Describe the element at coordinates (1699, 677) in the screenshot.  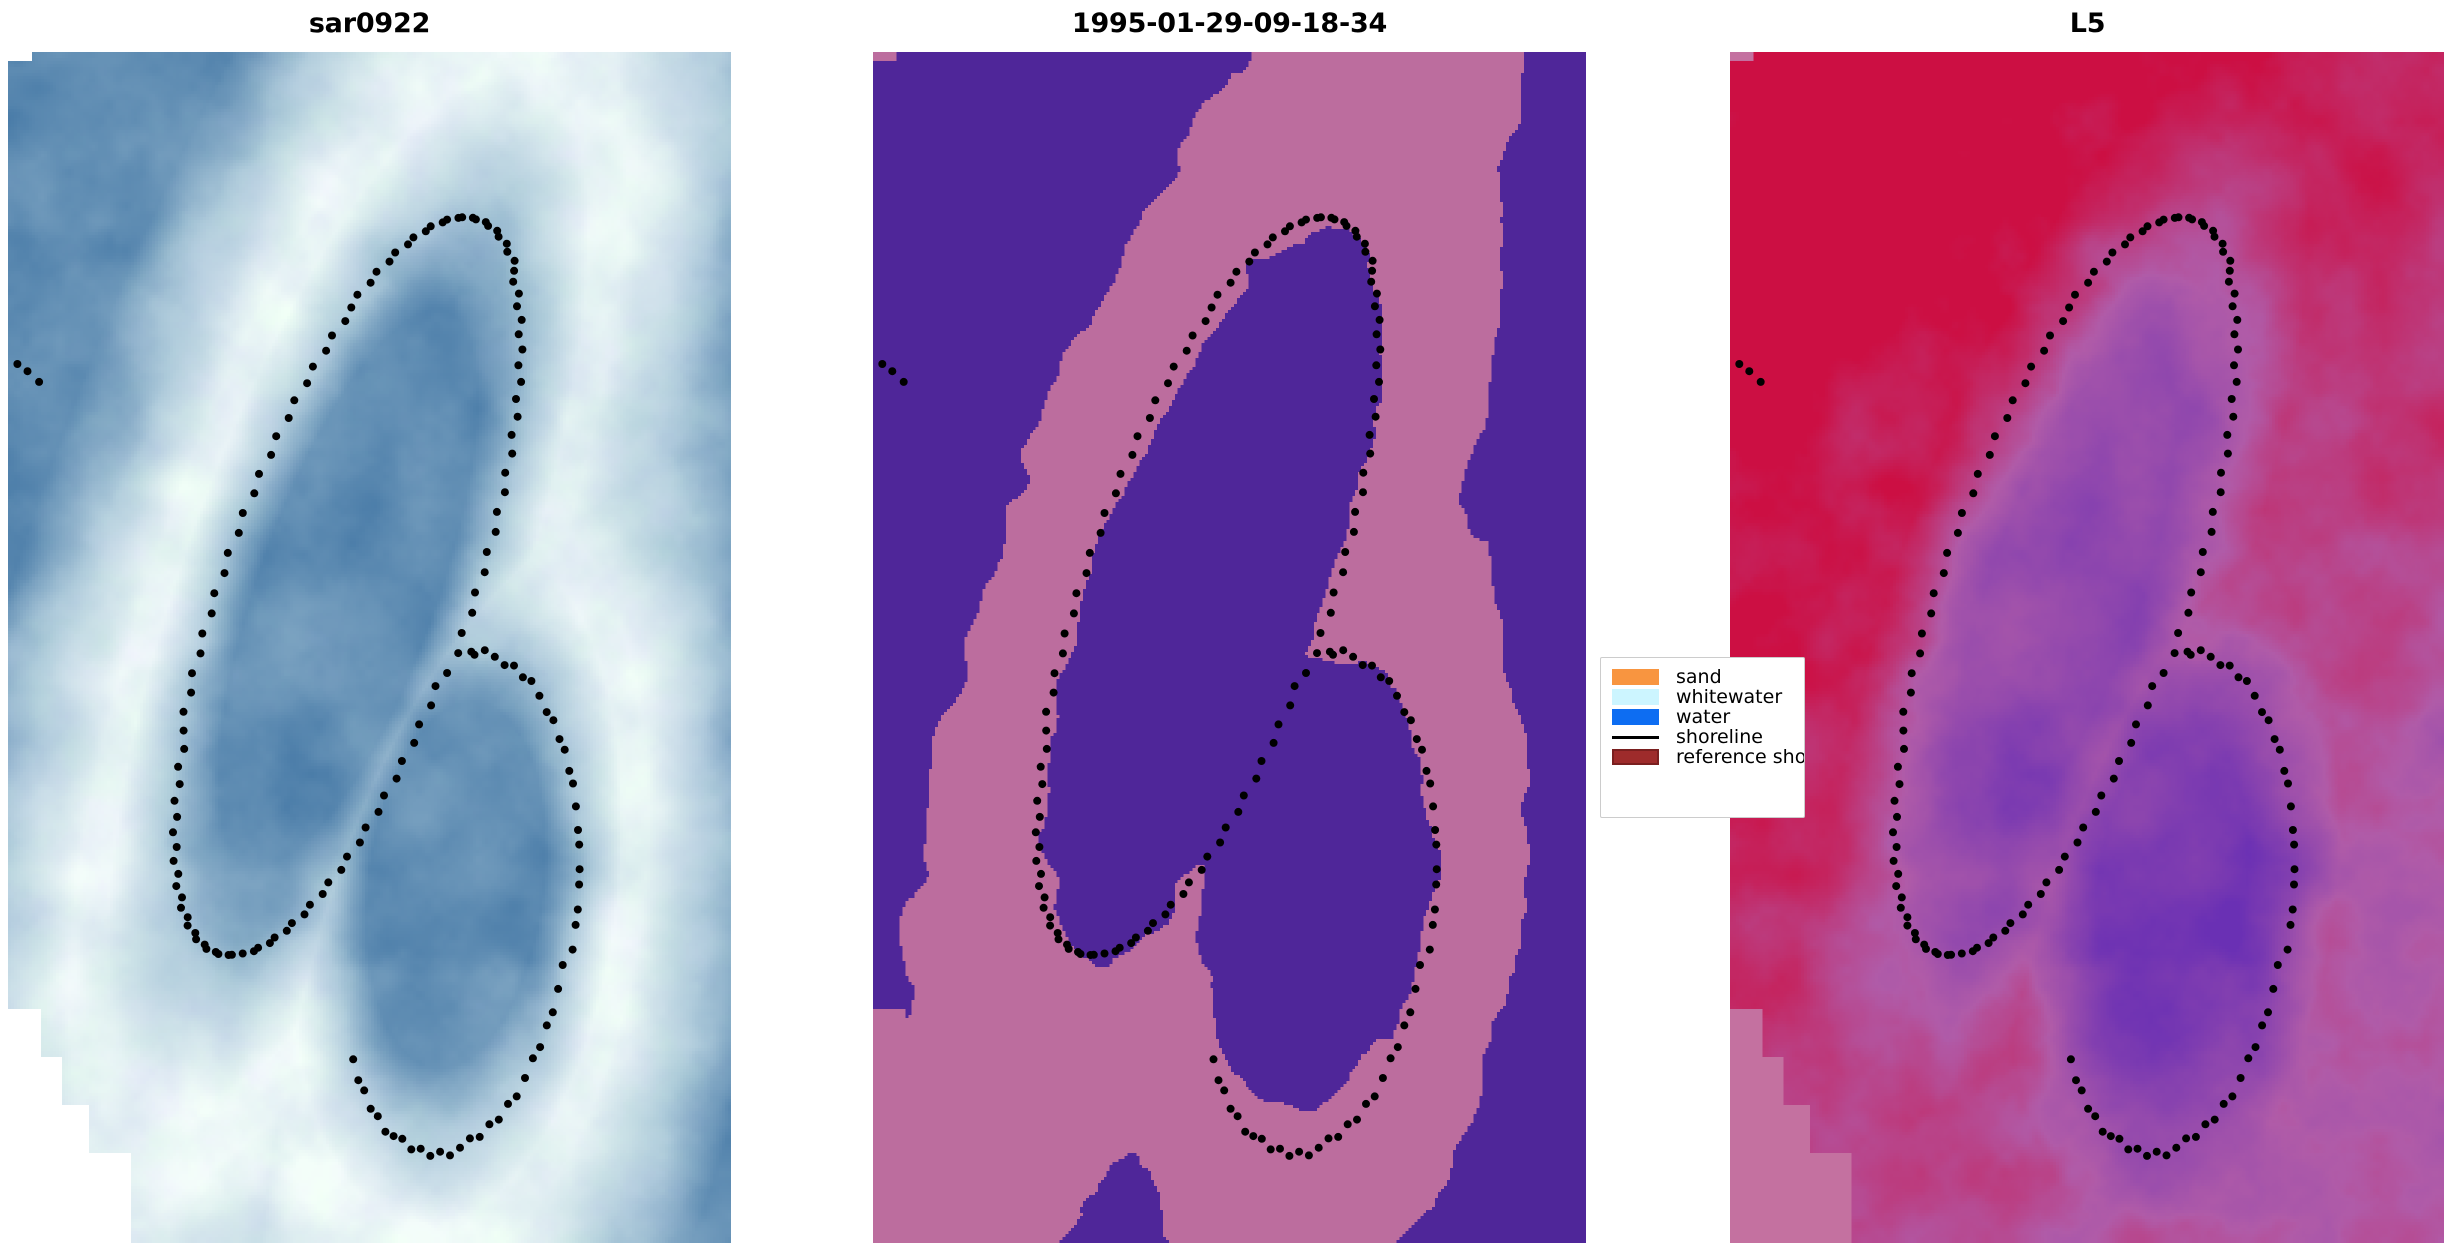
I see `legend-label: sand` at that location.